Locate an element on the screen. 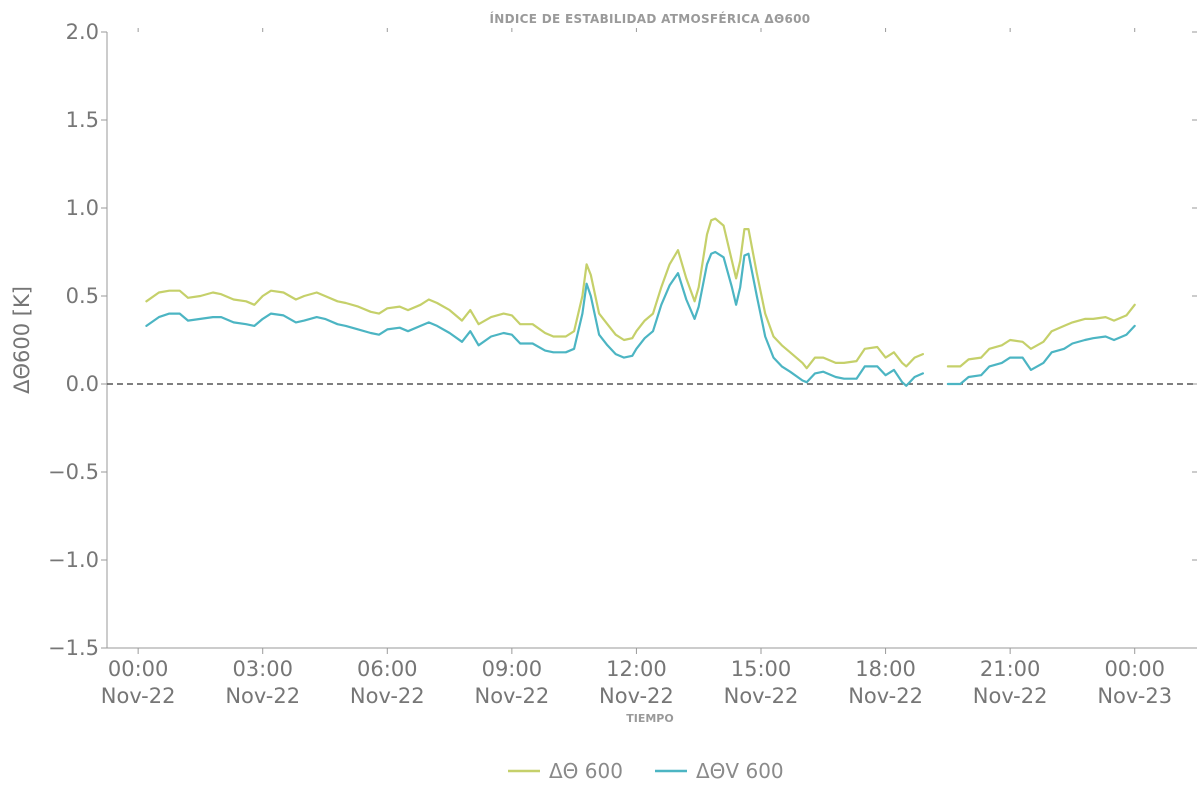 The image size is (1202, 799). top-tick-marks is located at coordinates (636, 30).